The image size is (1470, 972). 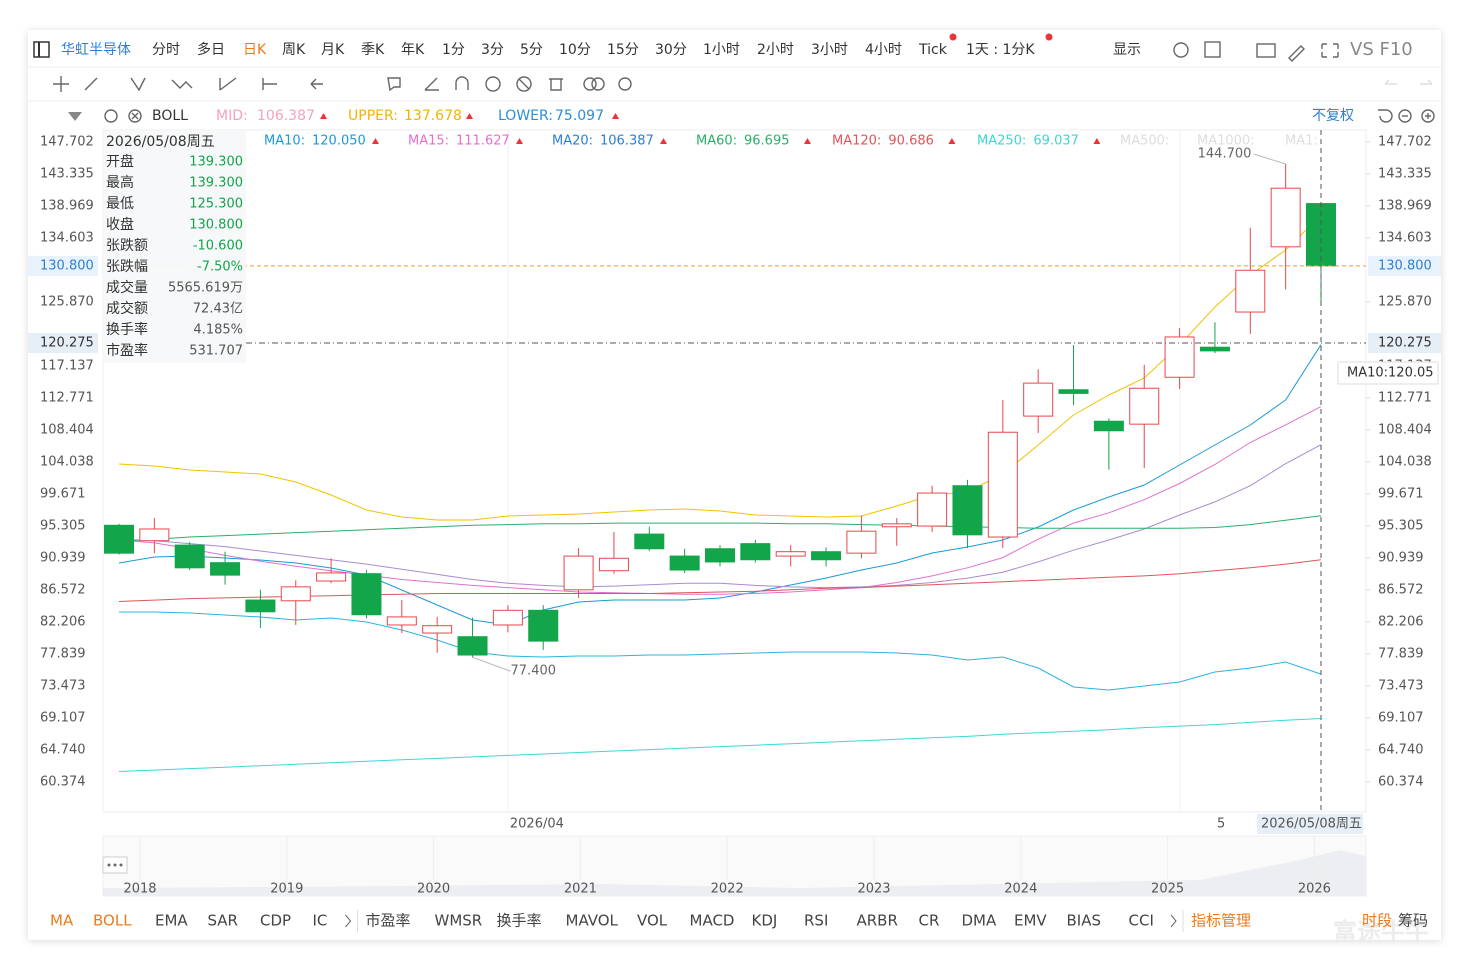 I want to click on period-tab: 2小时, so click(x=775, y=50).